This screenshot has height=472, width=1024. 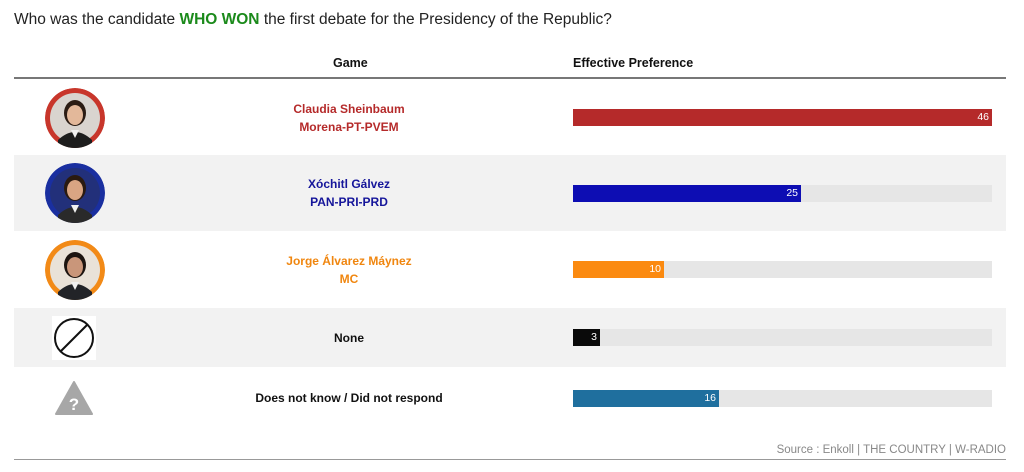 I want to click on table-row: ? Does not know / Did not respond 16, so click(x=510, y=398).